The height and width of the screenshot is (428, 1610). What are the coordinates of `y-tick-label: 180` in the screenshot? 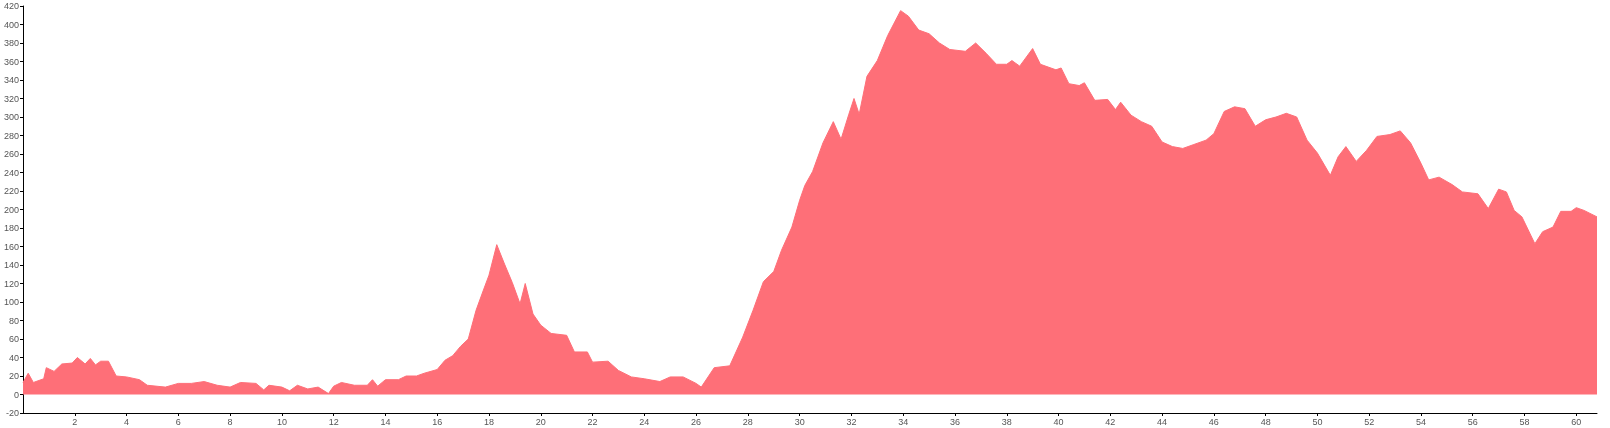 It's located at (11, 228).